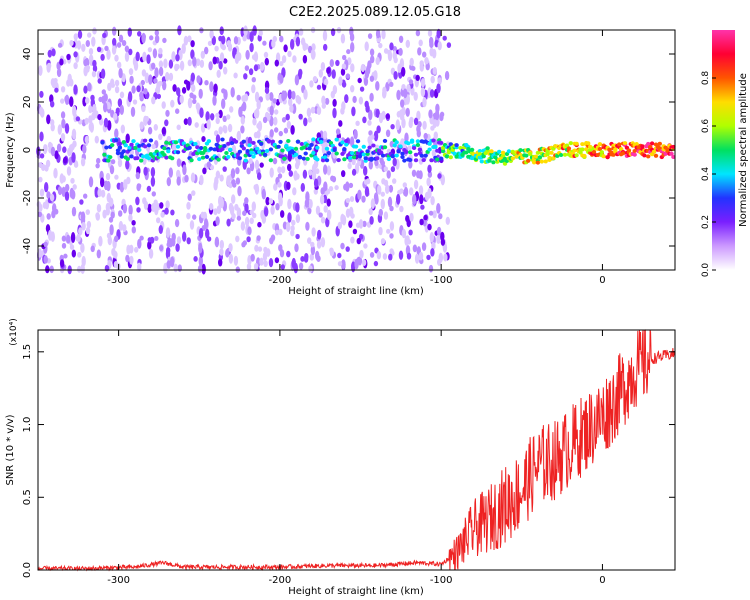  What do you see at coordinates (27, 102) in the screenshot?
I see `spectrogram-ytick-label: 20` at bounding box center [27, 102].